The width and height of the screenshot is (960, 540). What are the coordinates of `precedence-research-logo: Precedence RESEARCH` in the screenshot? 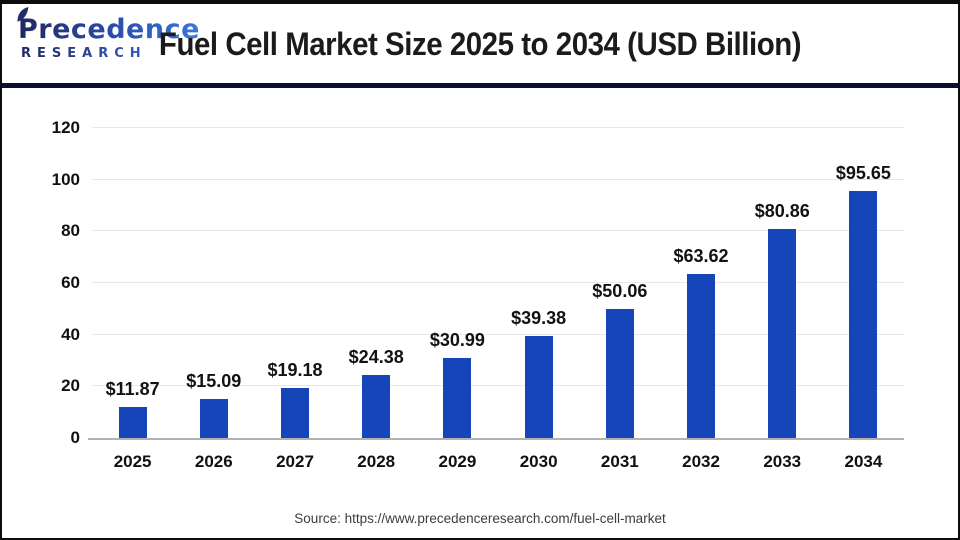 It's located at (108, 33).